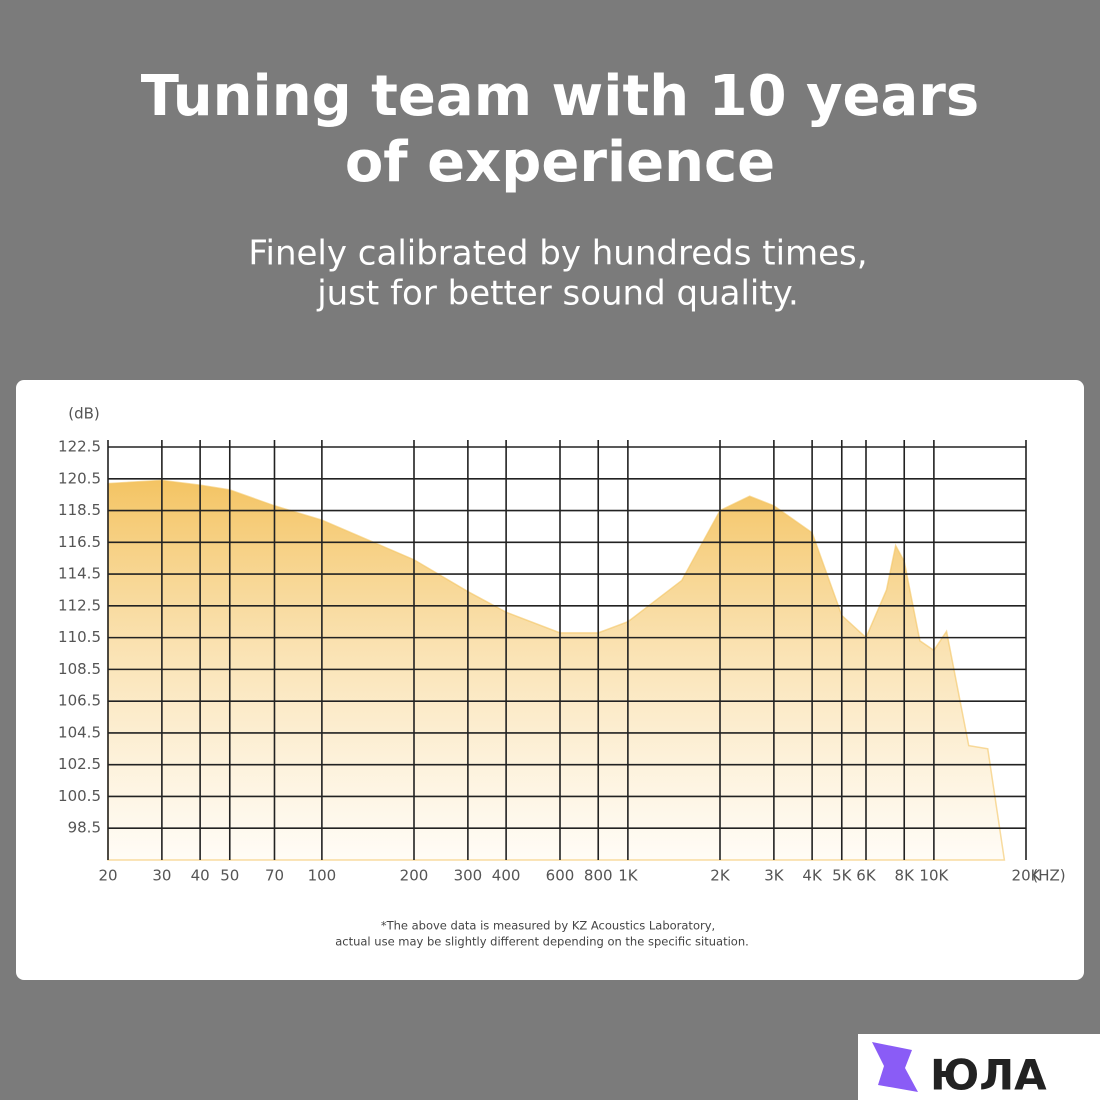  What do you see at coordinates (414, 876) in the screenshot?
I see `x-tick-label: 200` at bounding box center [414, 876].